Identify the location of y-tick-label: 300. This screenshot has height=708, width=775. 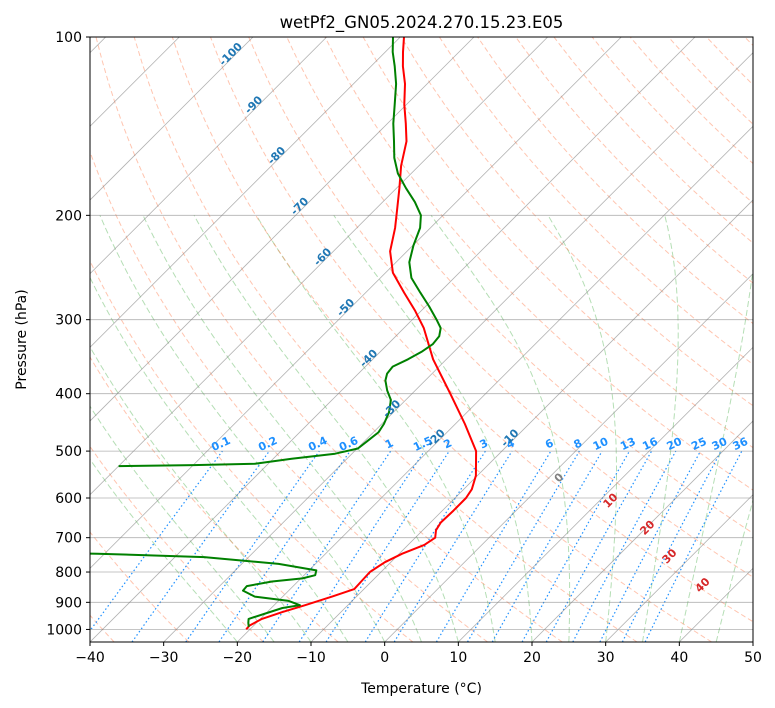
(68, 321).